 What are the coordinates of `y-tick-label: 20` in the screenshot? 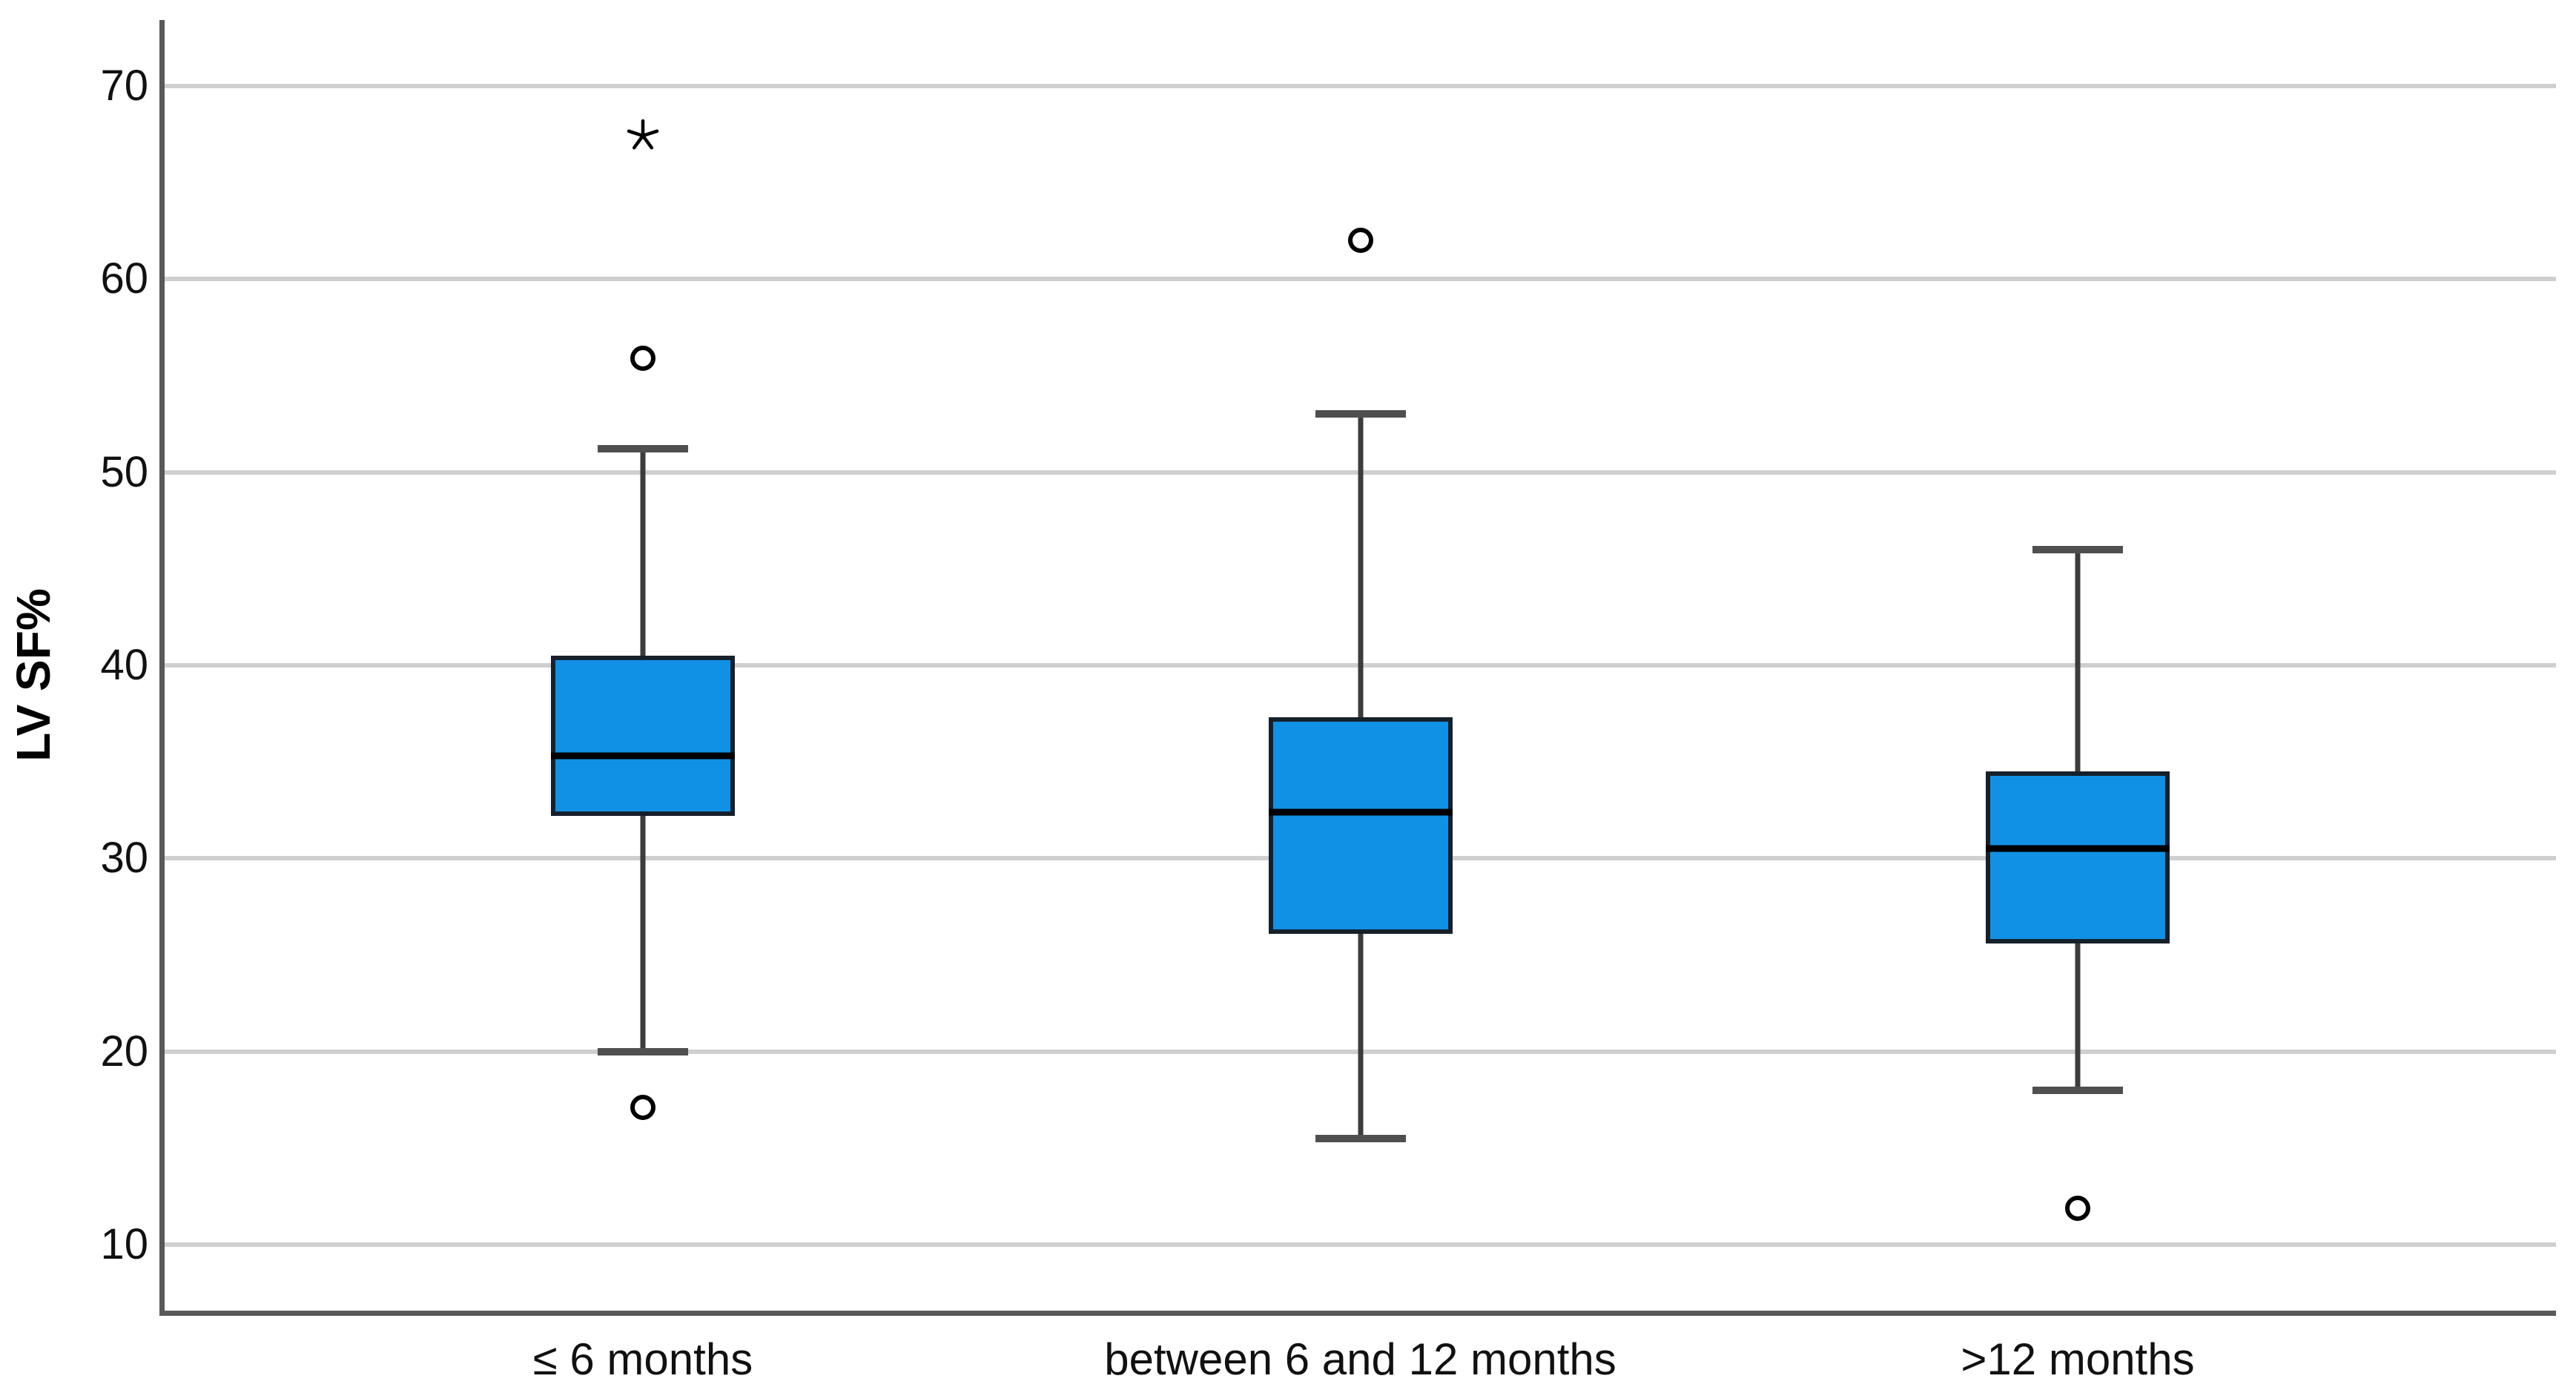 It's located at (124, 1051).